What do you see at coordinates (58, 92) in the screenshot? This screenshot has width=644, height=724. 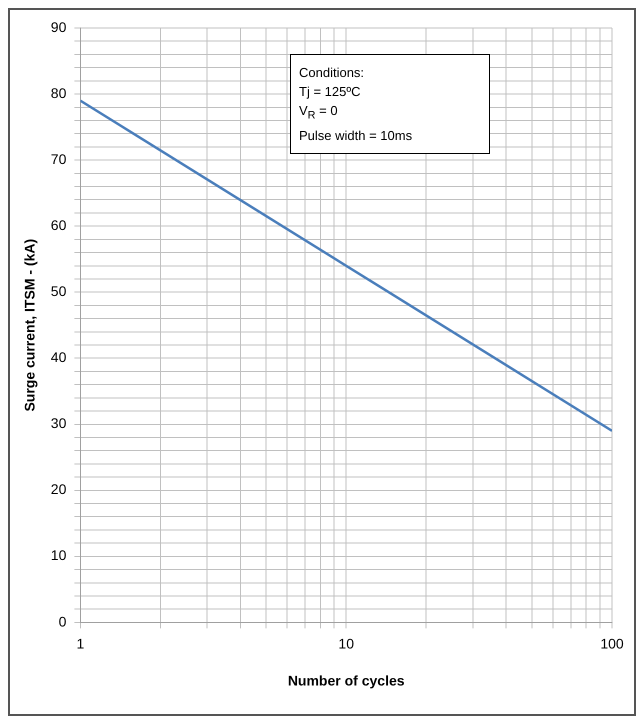 I see `y-tick-label: 80` at bounding box center [58, 92].